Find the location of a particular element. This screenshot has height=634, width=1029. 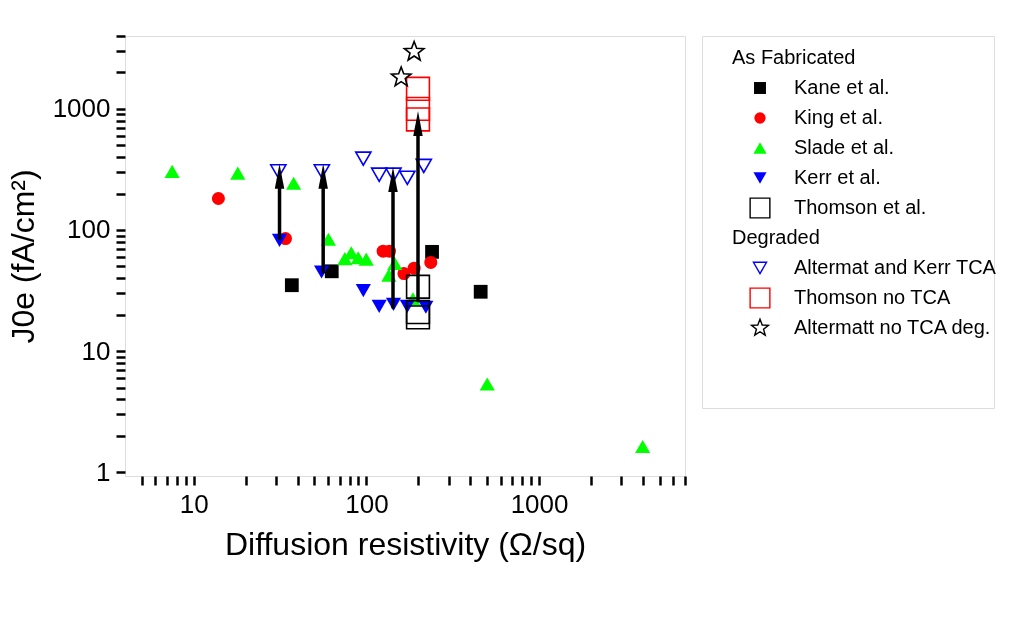

x-tick-label: 1000 is located at coordinates (539, 503).